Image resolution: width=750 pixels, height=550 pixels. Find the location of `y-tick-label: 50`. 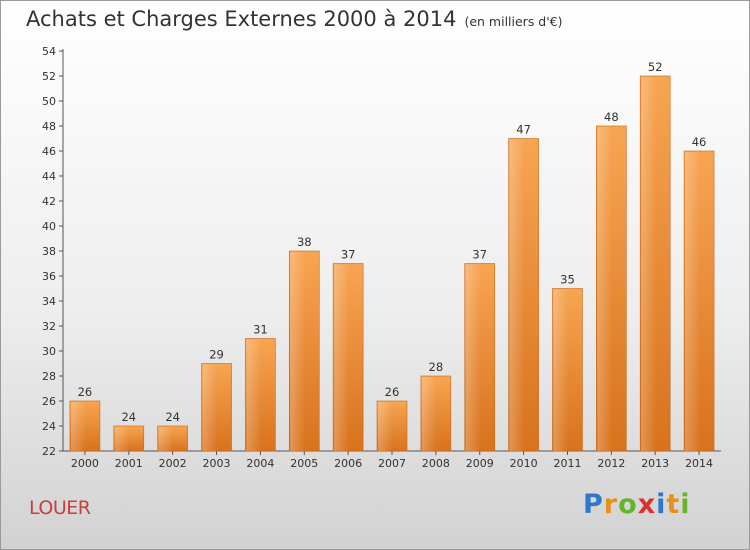

y-tick-label: 50 is located at coordinates (49, 101).